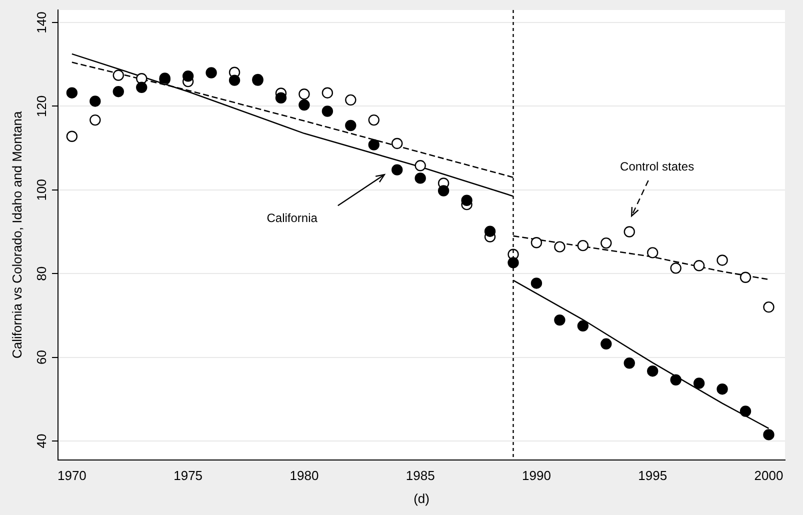  What do you see at coordinates (42, 23) in the screenshot?
I see `y-tick-label: 140` at bounding box center [42, 23].